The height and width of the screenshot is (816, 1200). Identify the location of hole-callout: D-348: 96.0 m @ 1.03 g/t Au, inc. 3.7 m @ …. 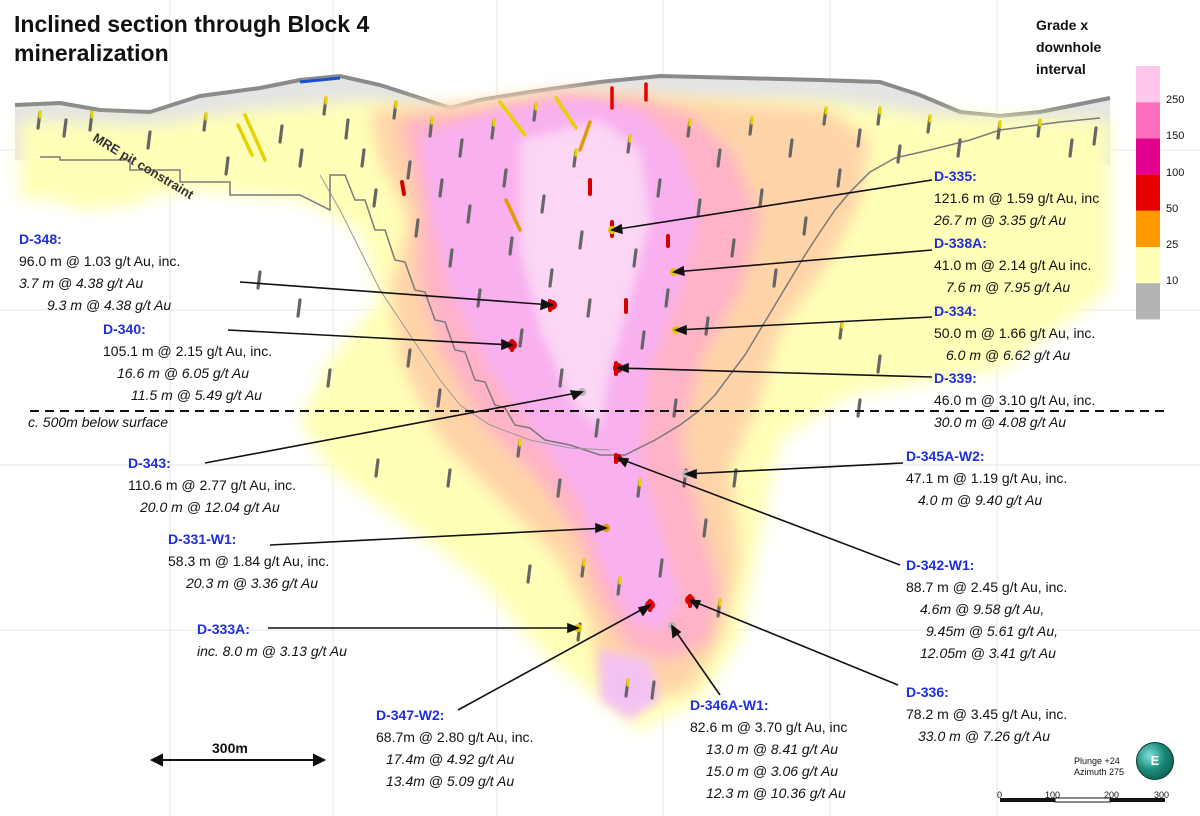
(99, 272).